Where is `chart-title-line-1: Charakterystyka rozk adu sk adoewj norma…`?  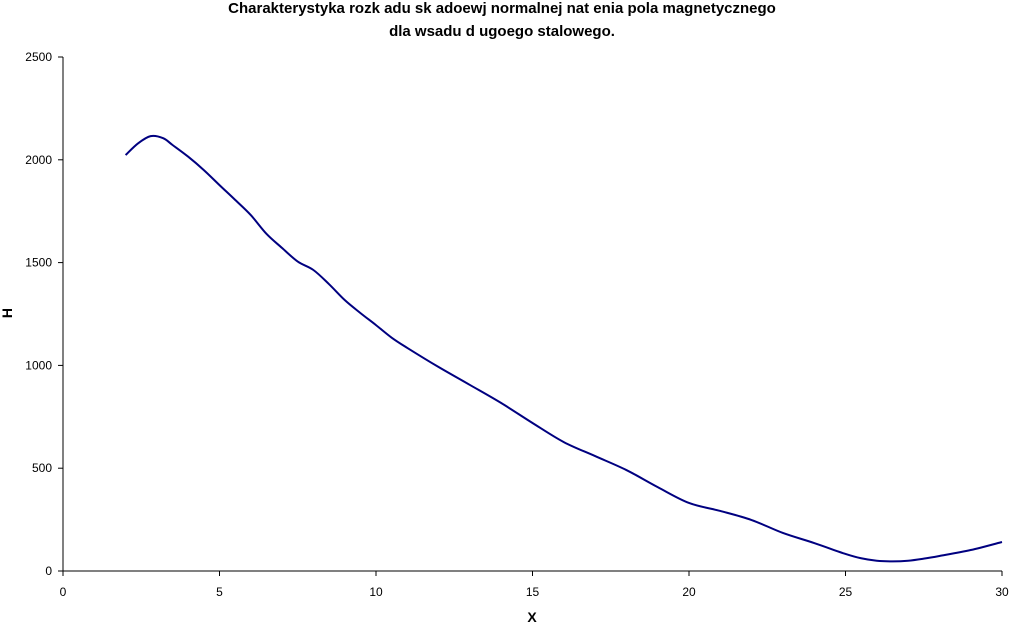 chart-title-line-1: Charakterystyka rozk adu sk adoewj norma… is located at coordinates (502, 8).